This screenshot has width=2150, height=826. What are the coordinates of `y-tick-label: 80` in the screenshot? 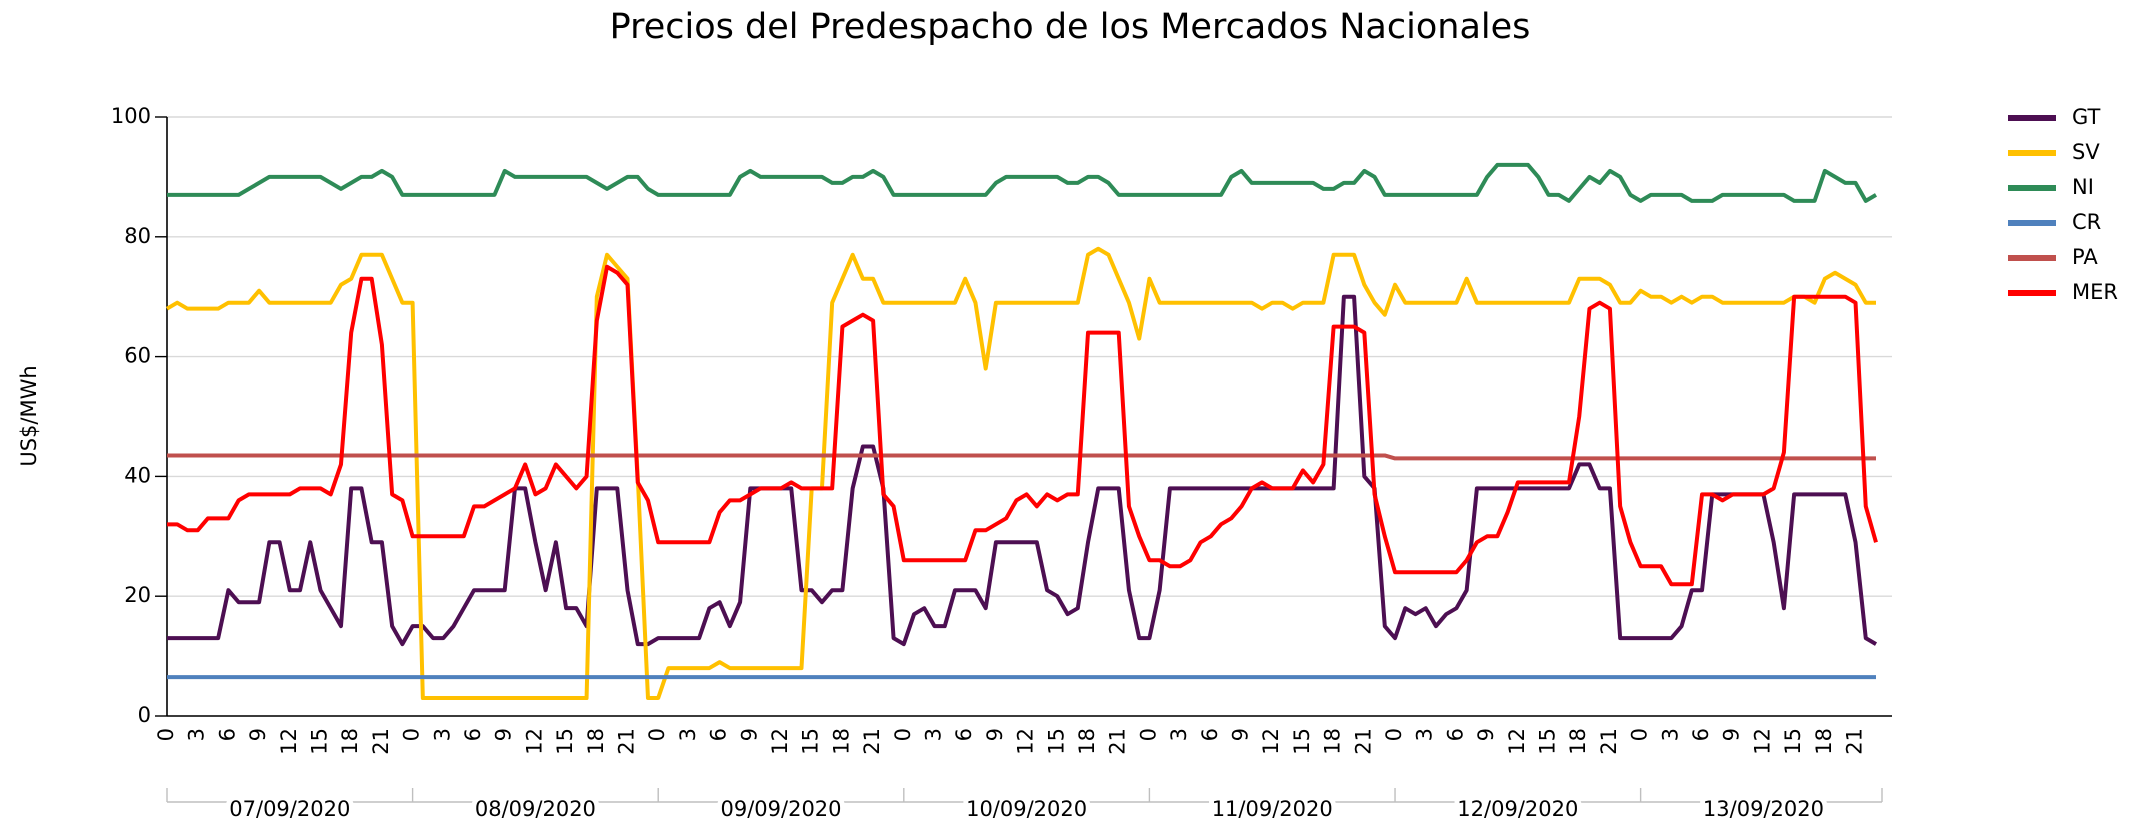 It's located at (137, 236).